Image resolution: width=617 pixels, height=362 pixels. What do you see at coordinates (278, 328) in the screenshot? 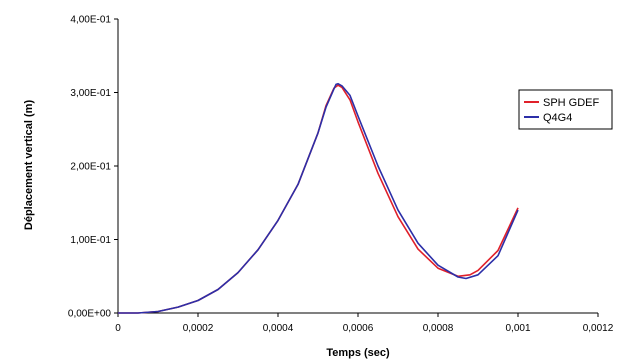
I see `x-tick-label: 0,0004` at bounding box center [278, 328].